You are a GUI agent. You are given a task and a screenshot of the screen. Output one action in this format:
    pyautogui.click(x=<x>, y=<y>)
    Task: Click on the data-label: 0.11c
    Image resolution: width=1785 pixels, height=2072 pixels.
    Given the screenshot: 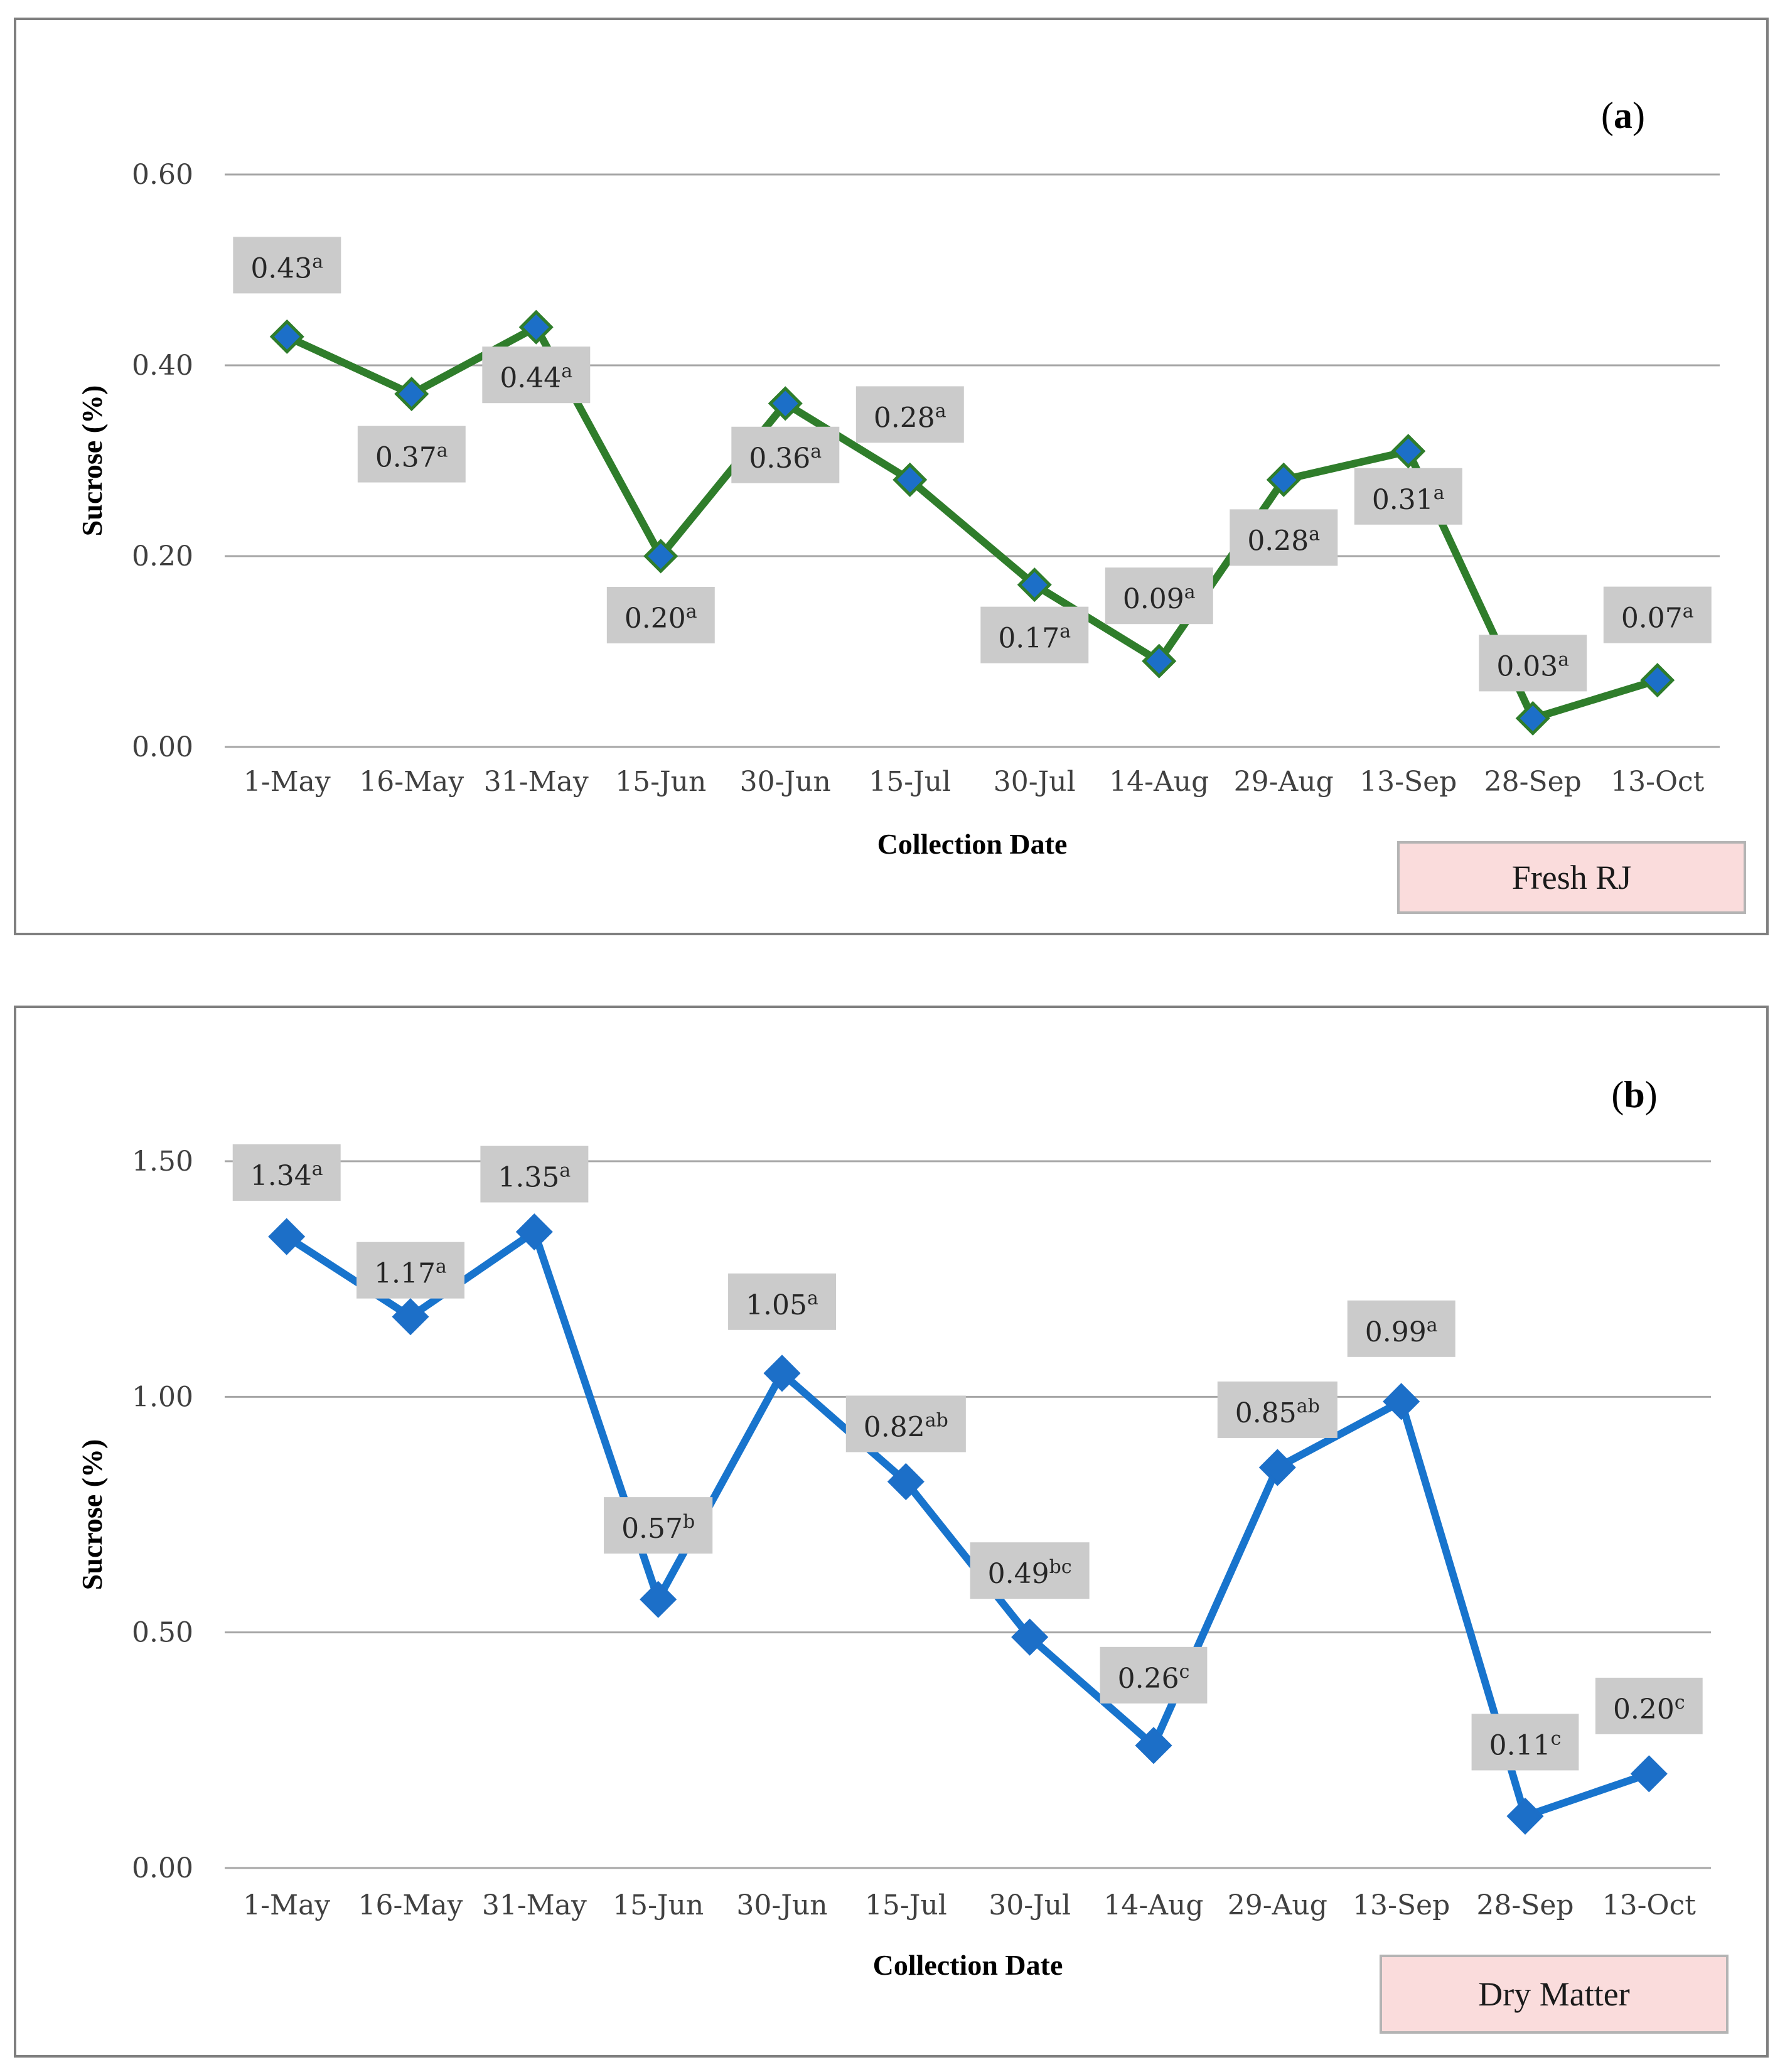 What is the action you would take?
    pyautogui.click(x=1525, y=1742)
    